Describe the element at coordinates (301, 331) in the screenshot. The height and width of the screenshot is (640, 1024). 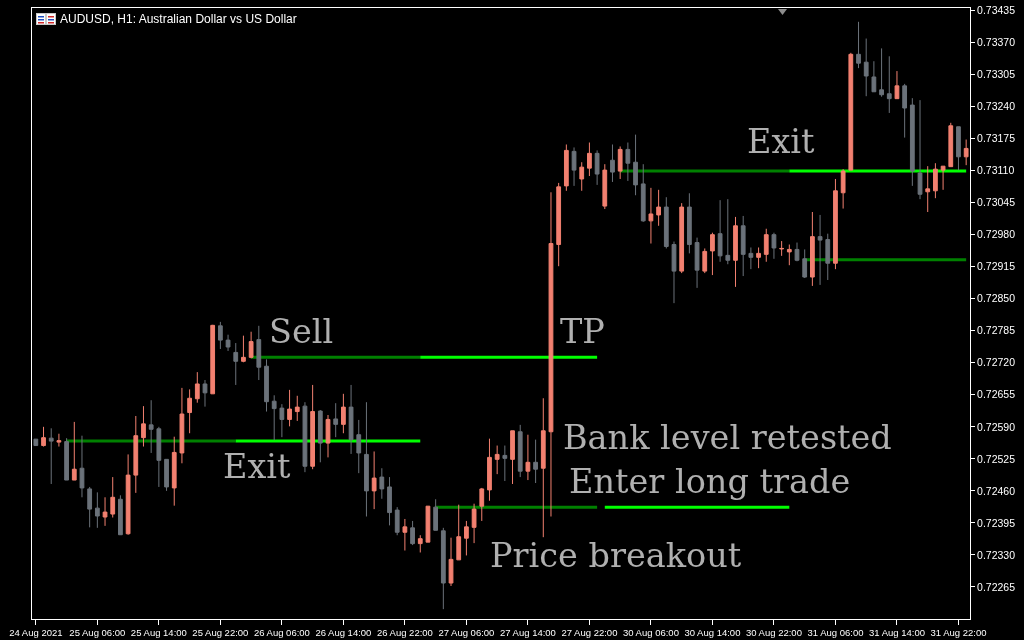
I see `annotation: Sell` at that location.